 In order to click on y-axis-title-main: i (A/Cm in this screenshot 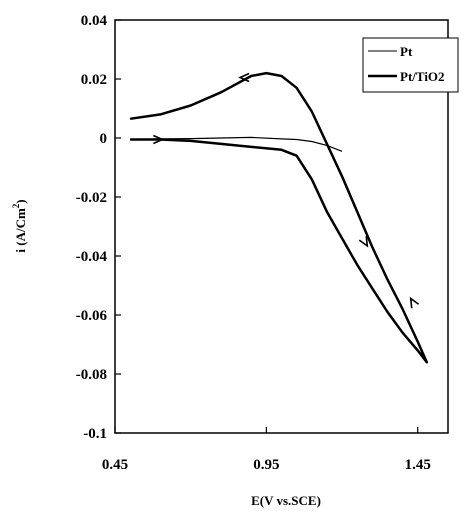, I will do `click(20, 230)`.